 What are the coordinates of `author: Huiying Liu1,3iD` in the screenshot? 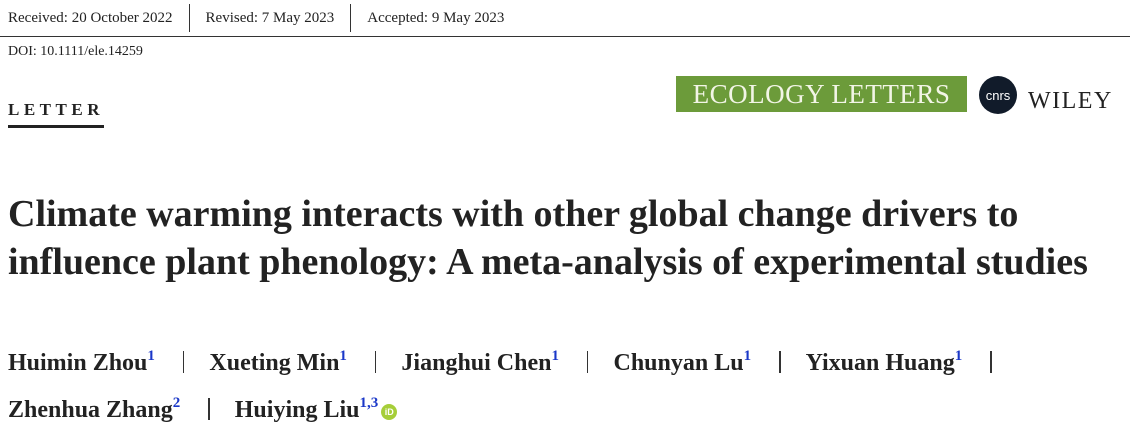 It's located at (316, 409).